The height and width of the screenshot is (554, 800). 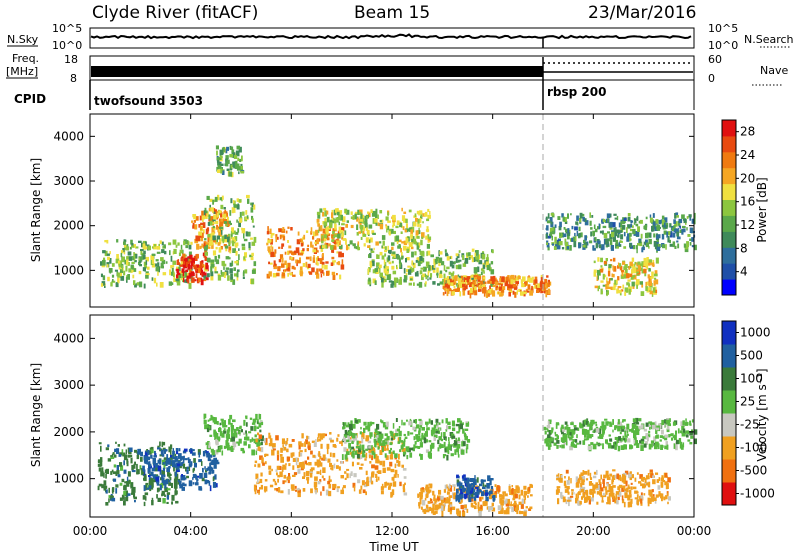 I want to click on x-tick-label: 08:00, so click(x=291, y=531).